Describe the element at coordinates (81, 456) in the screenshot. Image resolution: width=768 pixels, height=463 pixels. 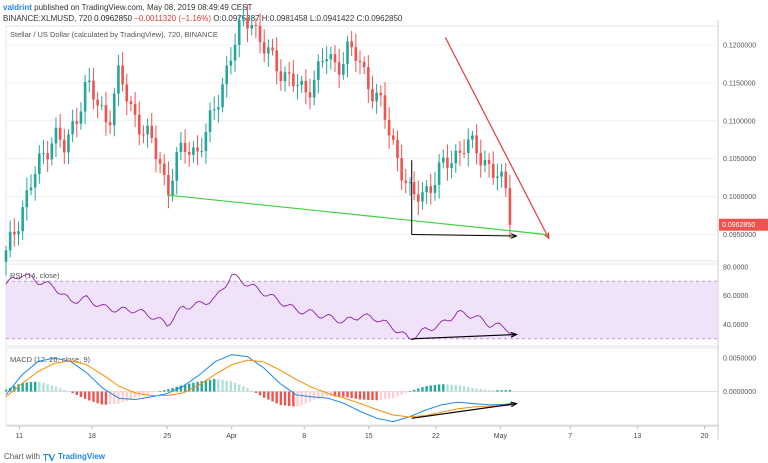
I see `footer-brand: TradingView` at that location.